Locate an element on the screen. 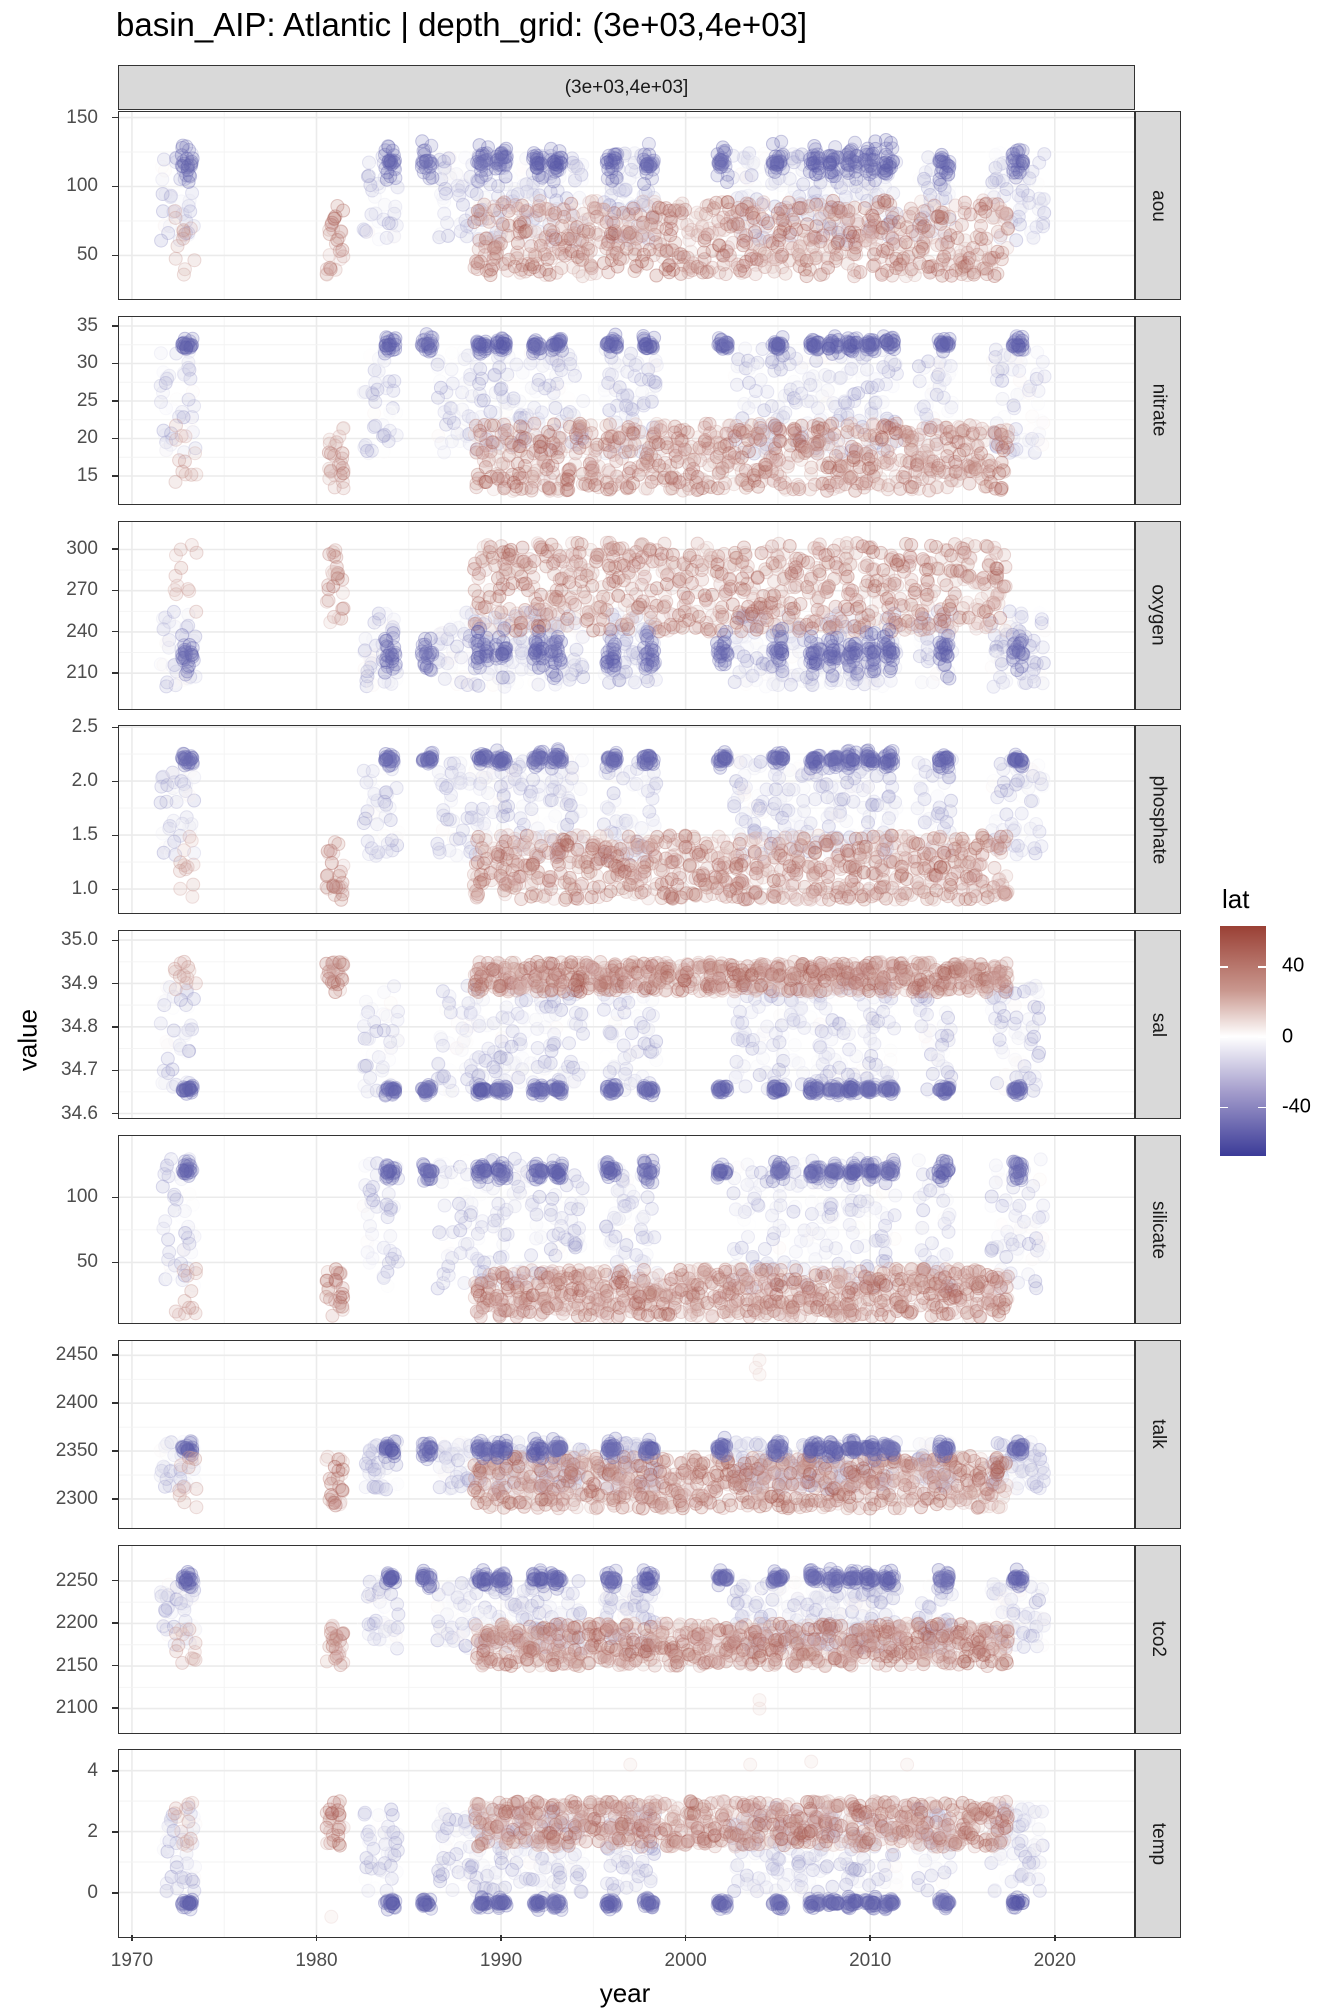 This screenshot has width=1344, height=2016. plot-area-oxygen is located at coordinates (626, 615).